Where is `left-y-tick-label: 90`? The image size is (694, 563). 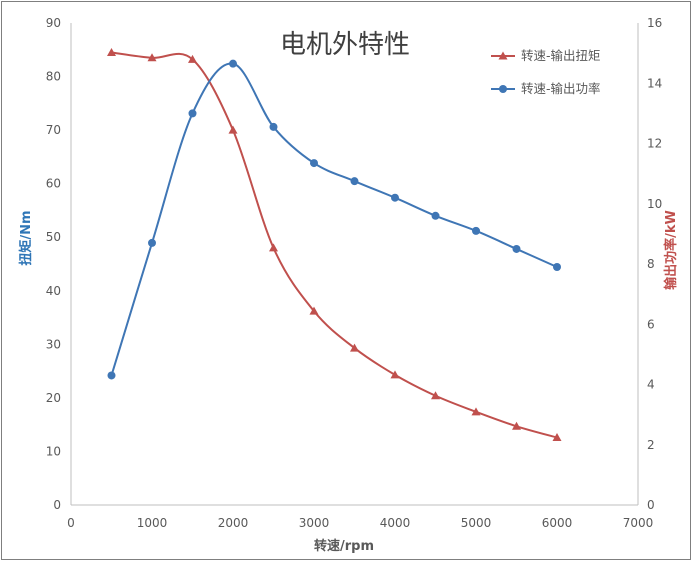 left-y-tick-label: 90 is located at coordinates (53, 23).